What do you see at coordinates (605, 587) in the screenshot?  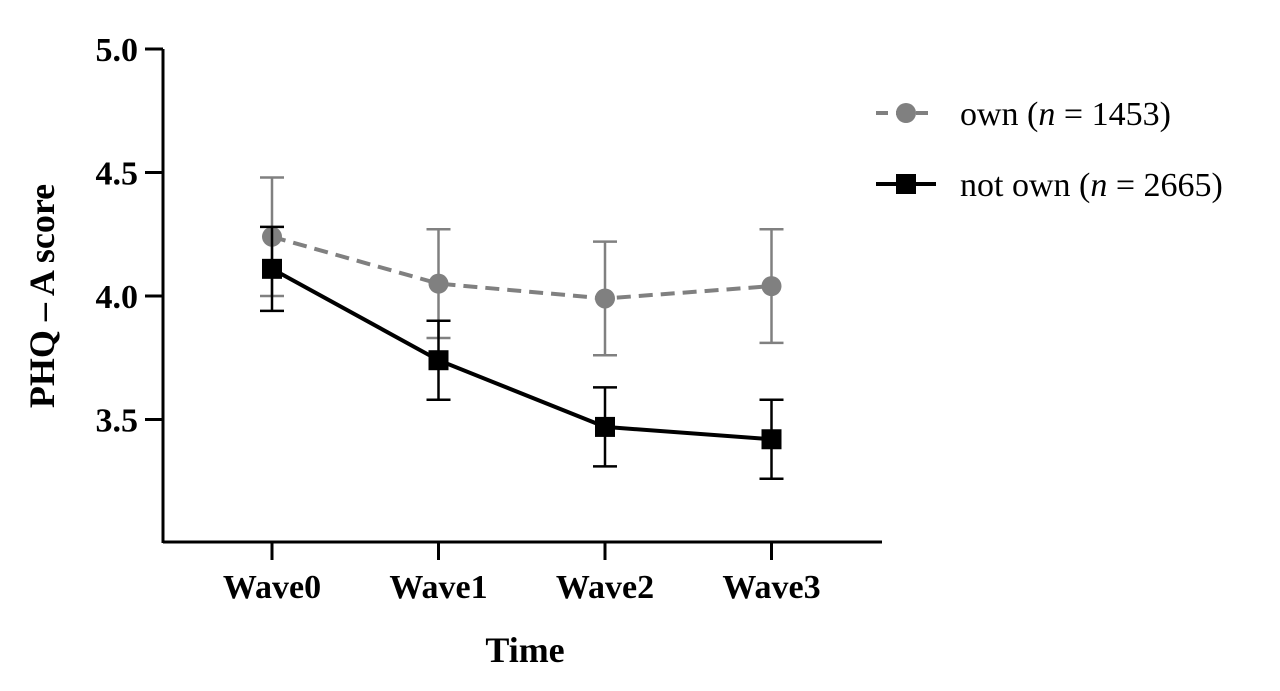 I see `x-tick-label: Wave2` at bounding box center [605, 587].